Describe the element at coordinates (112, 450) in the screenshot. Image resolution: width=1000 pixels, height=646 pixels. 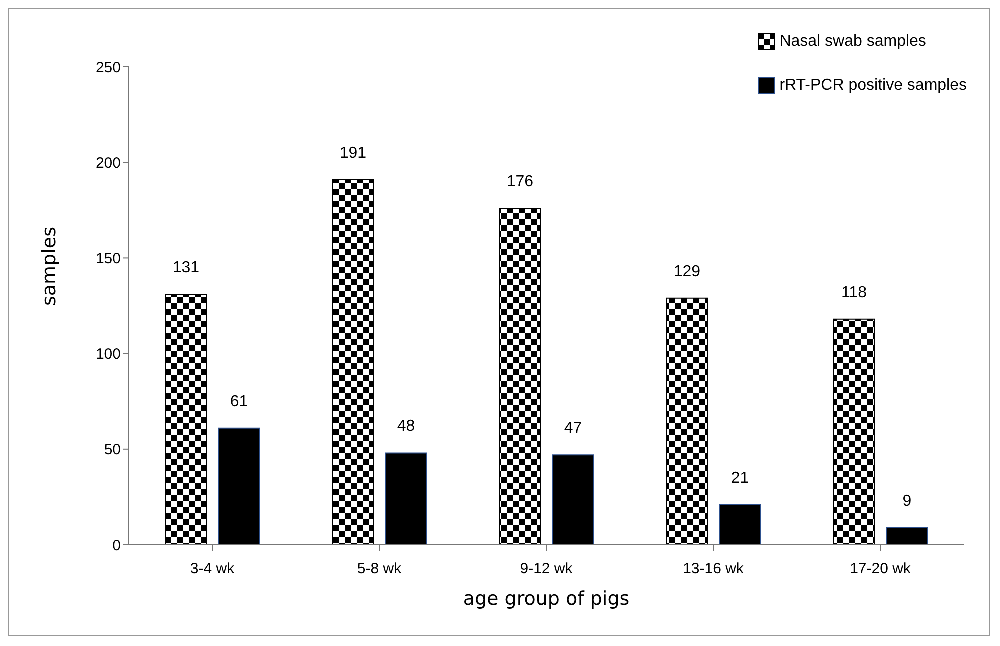
I see `y-tick-label: 50` at that location.